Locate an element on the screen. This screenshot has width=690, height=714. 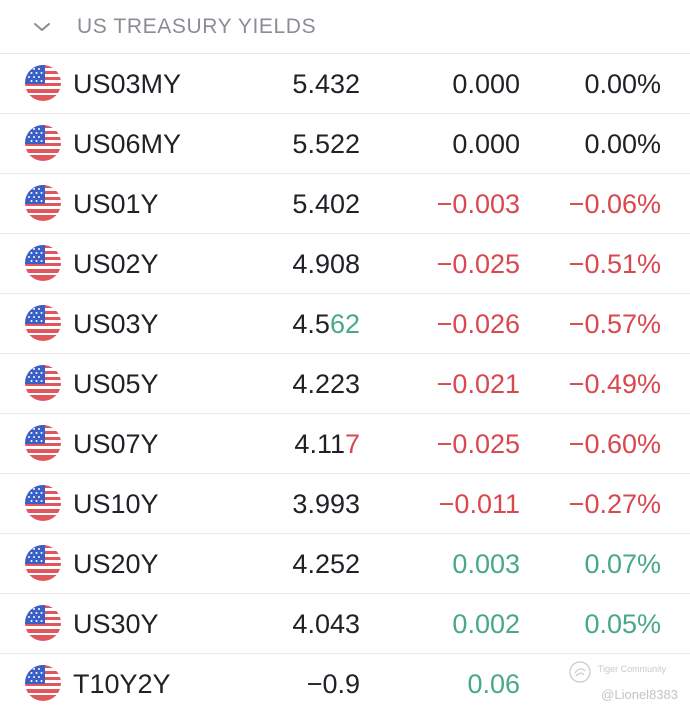
symbol-label: US01Y is located at coordinates (116, 204).